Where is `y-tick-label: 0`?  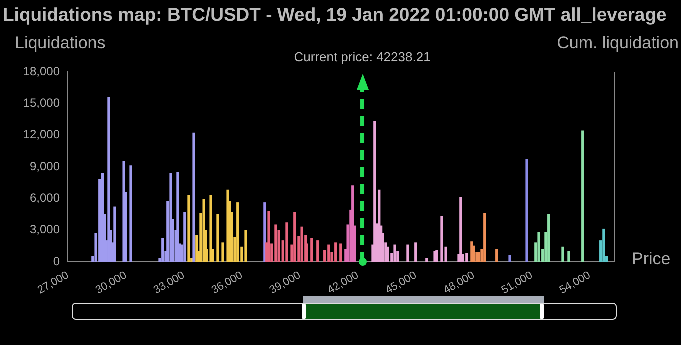
y-tick-label: 0 is located at coordinates (56, 261).